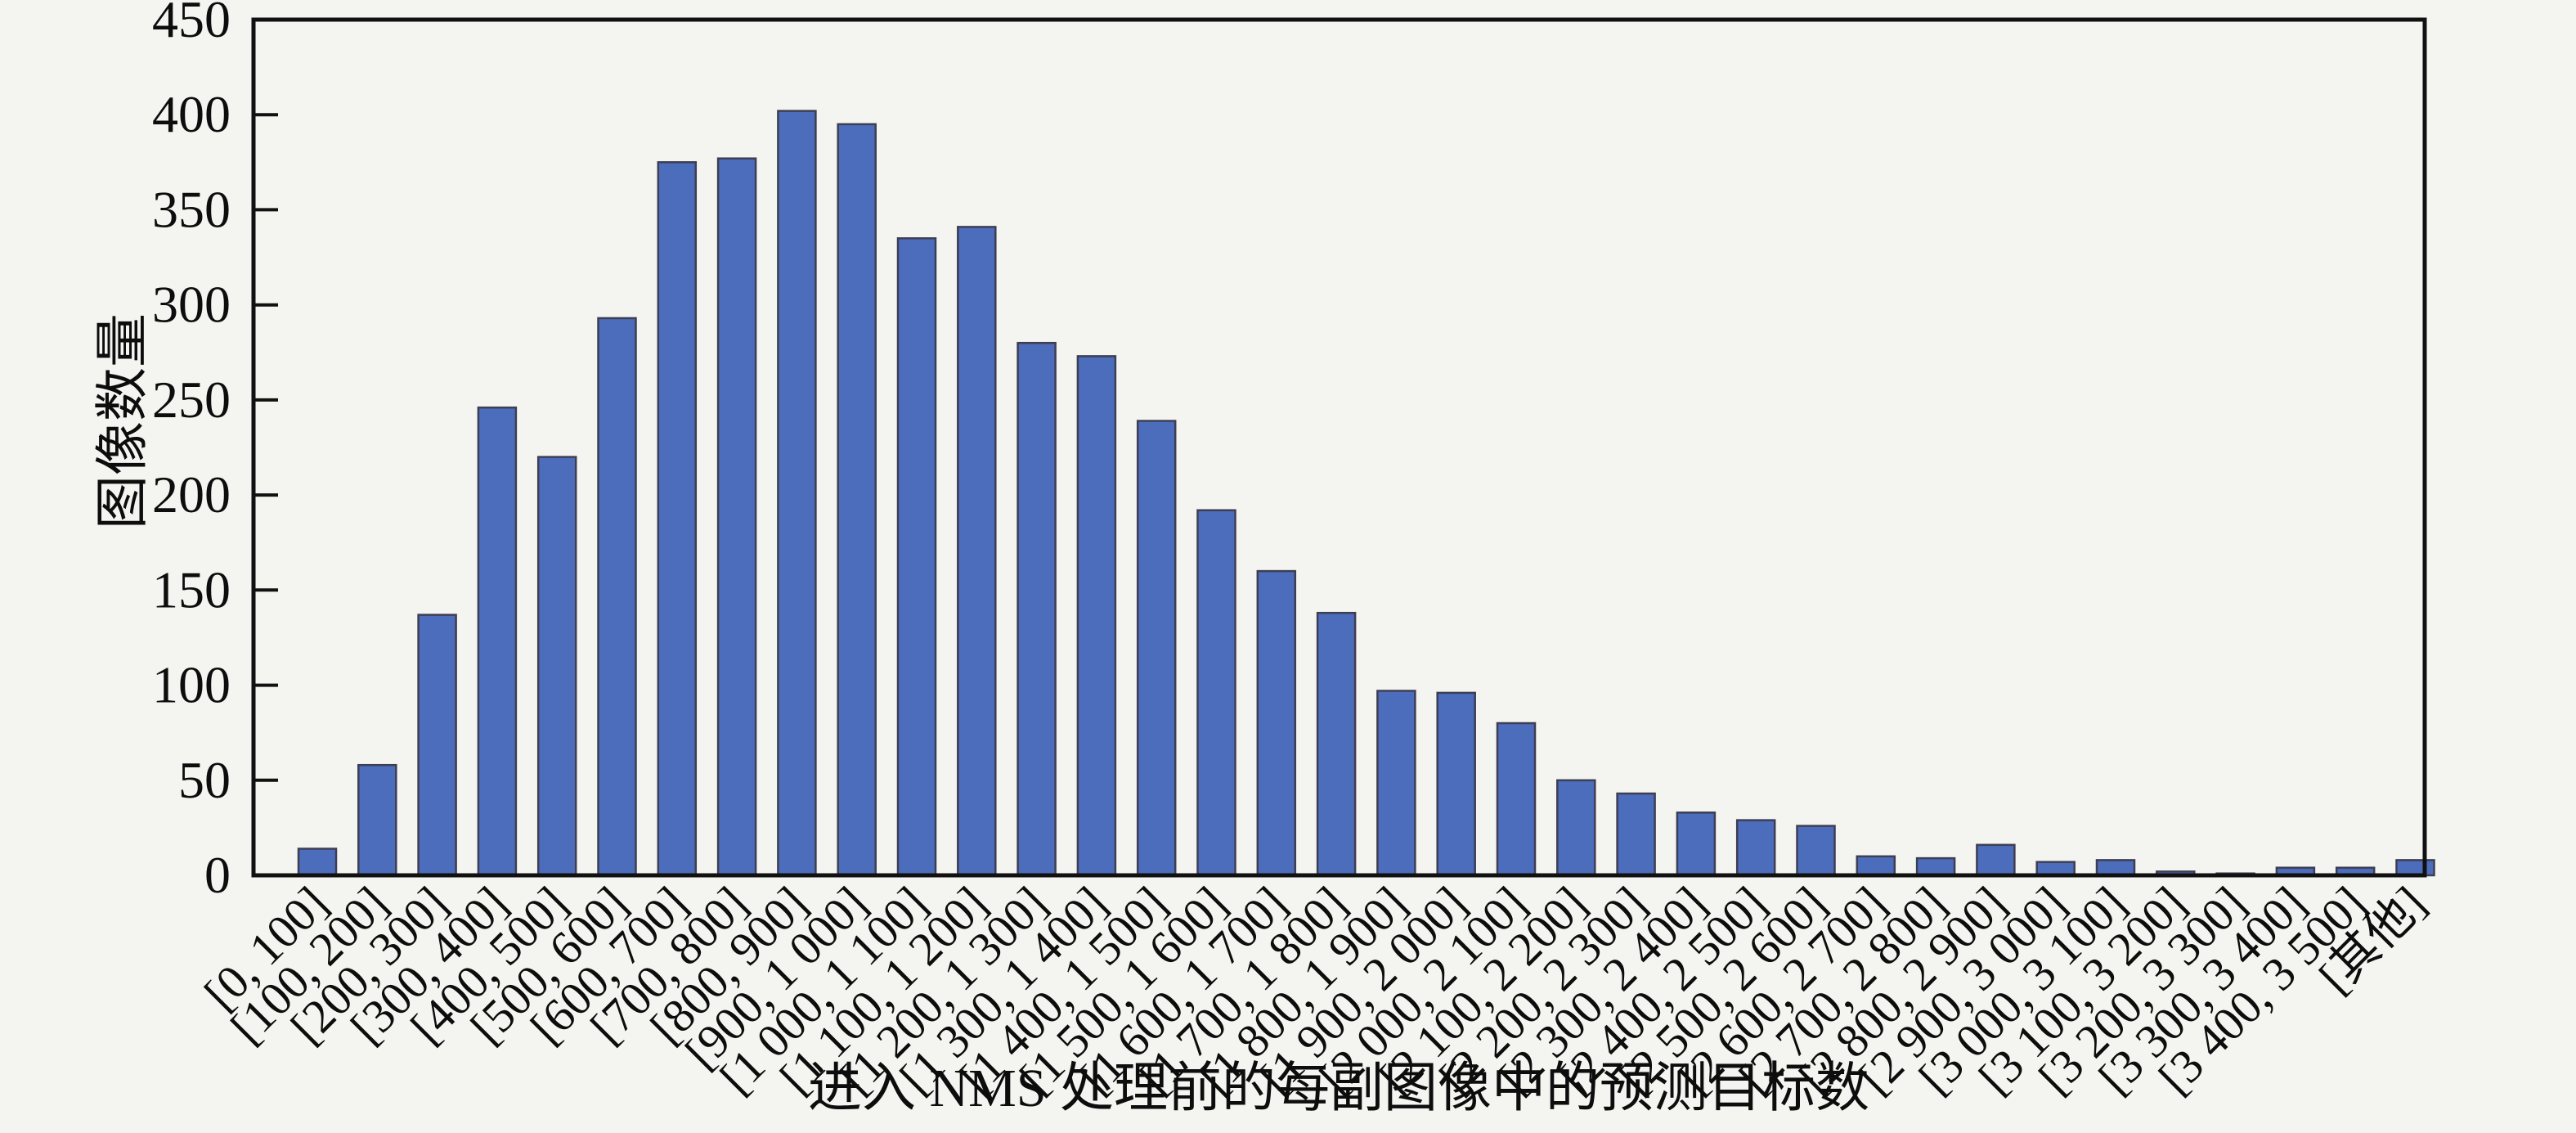 This screenshot has height=1133, width=2576. I want to click on y-tick-label: 100, so click(191, 685).